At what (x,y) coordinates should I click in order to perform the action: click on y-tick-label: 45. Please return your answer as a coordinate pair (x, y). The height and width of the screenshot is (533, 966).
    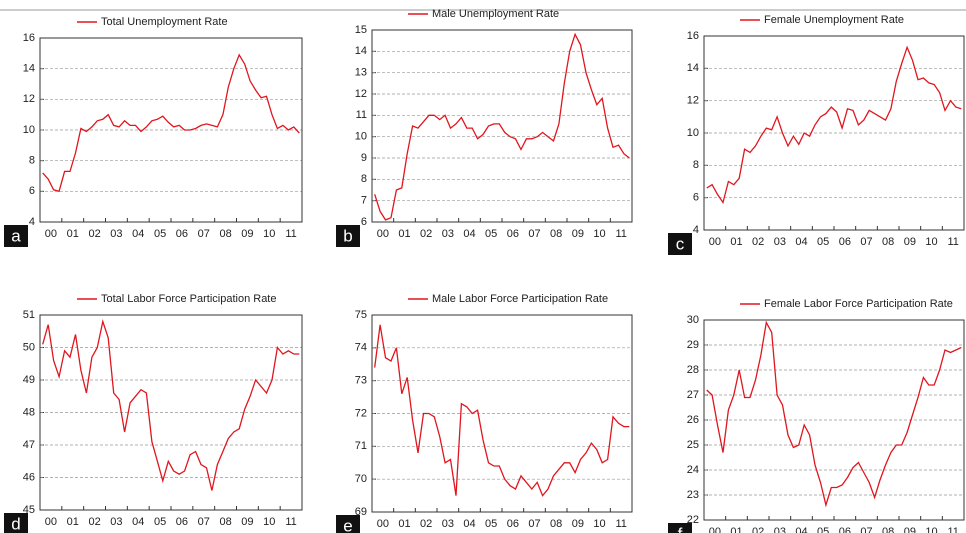
    Looking at the image, I should click on (29, 510).